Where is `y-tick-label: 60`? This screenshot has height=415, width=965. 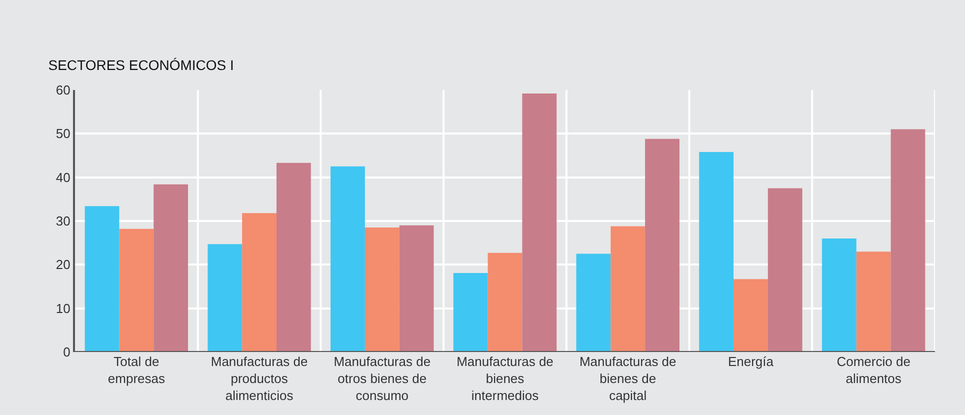
y-tick-label: 60 is located at coordinates (63, 90).